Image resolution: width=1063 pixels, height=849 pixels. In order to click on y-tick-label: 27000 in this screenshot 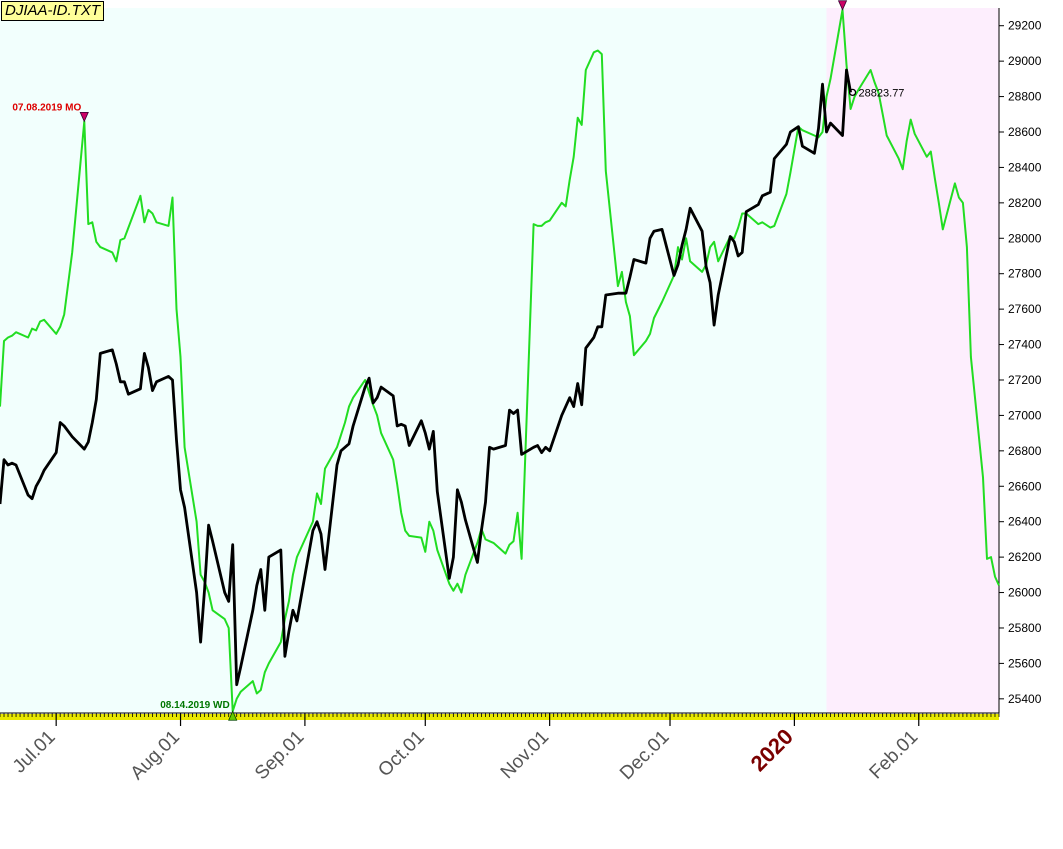, I will do `click(1025, 415)`.